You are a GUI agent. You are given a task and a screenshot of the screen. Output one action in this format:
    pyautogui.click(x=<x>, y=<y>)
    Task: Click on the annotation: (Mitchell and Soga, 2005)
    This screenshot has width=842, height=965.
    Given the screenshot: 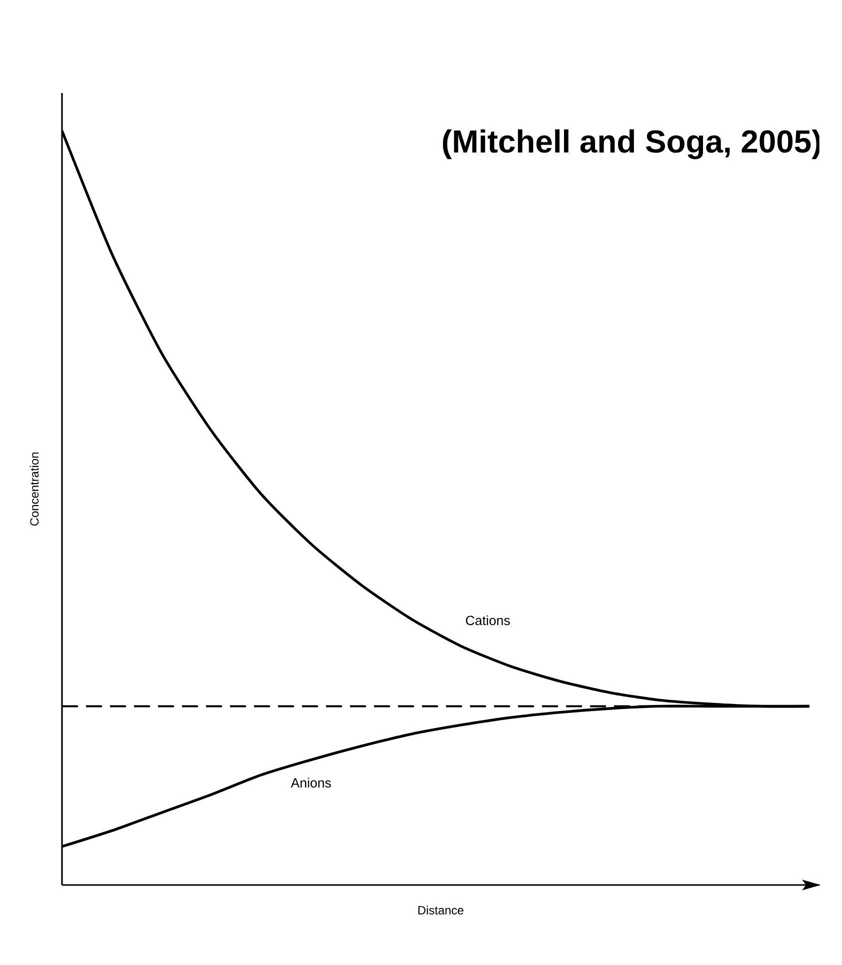 What is the action you would take?
    pyautogui.click(x=631, y=144)
    